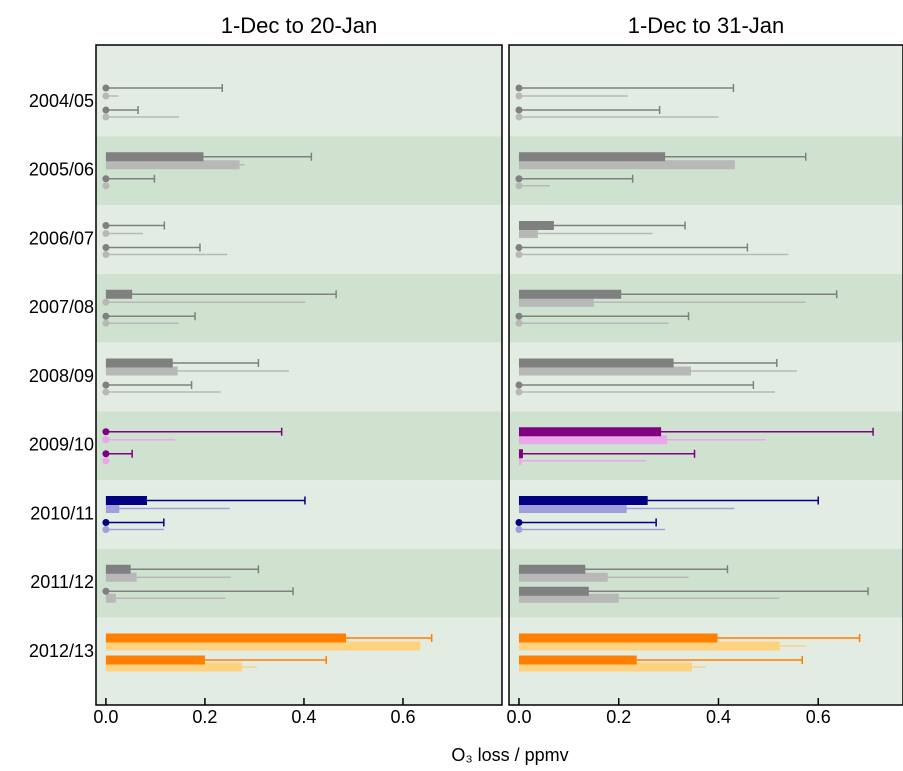 This screenshot has width=903, height=771. I want to click on x-axis-label: O₃ loss / ppmv, so click(509, 755).